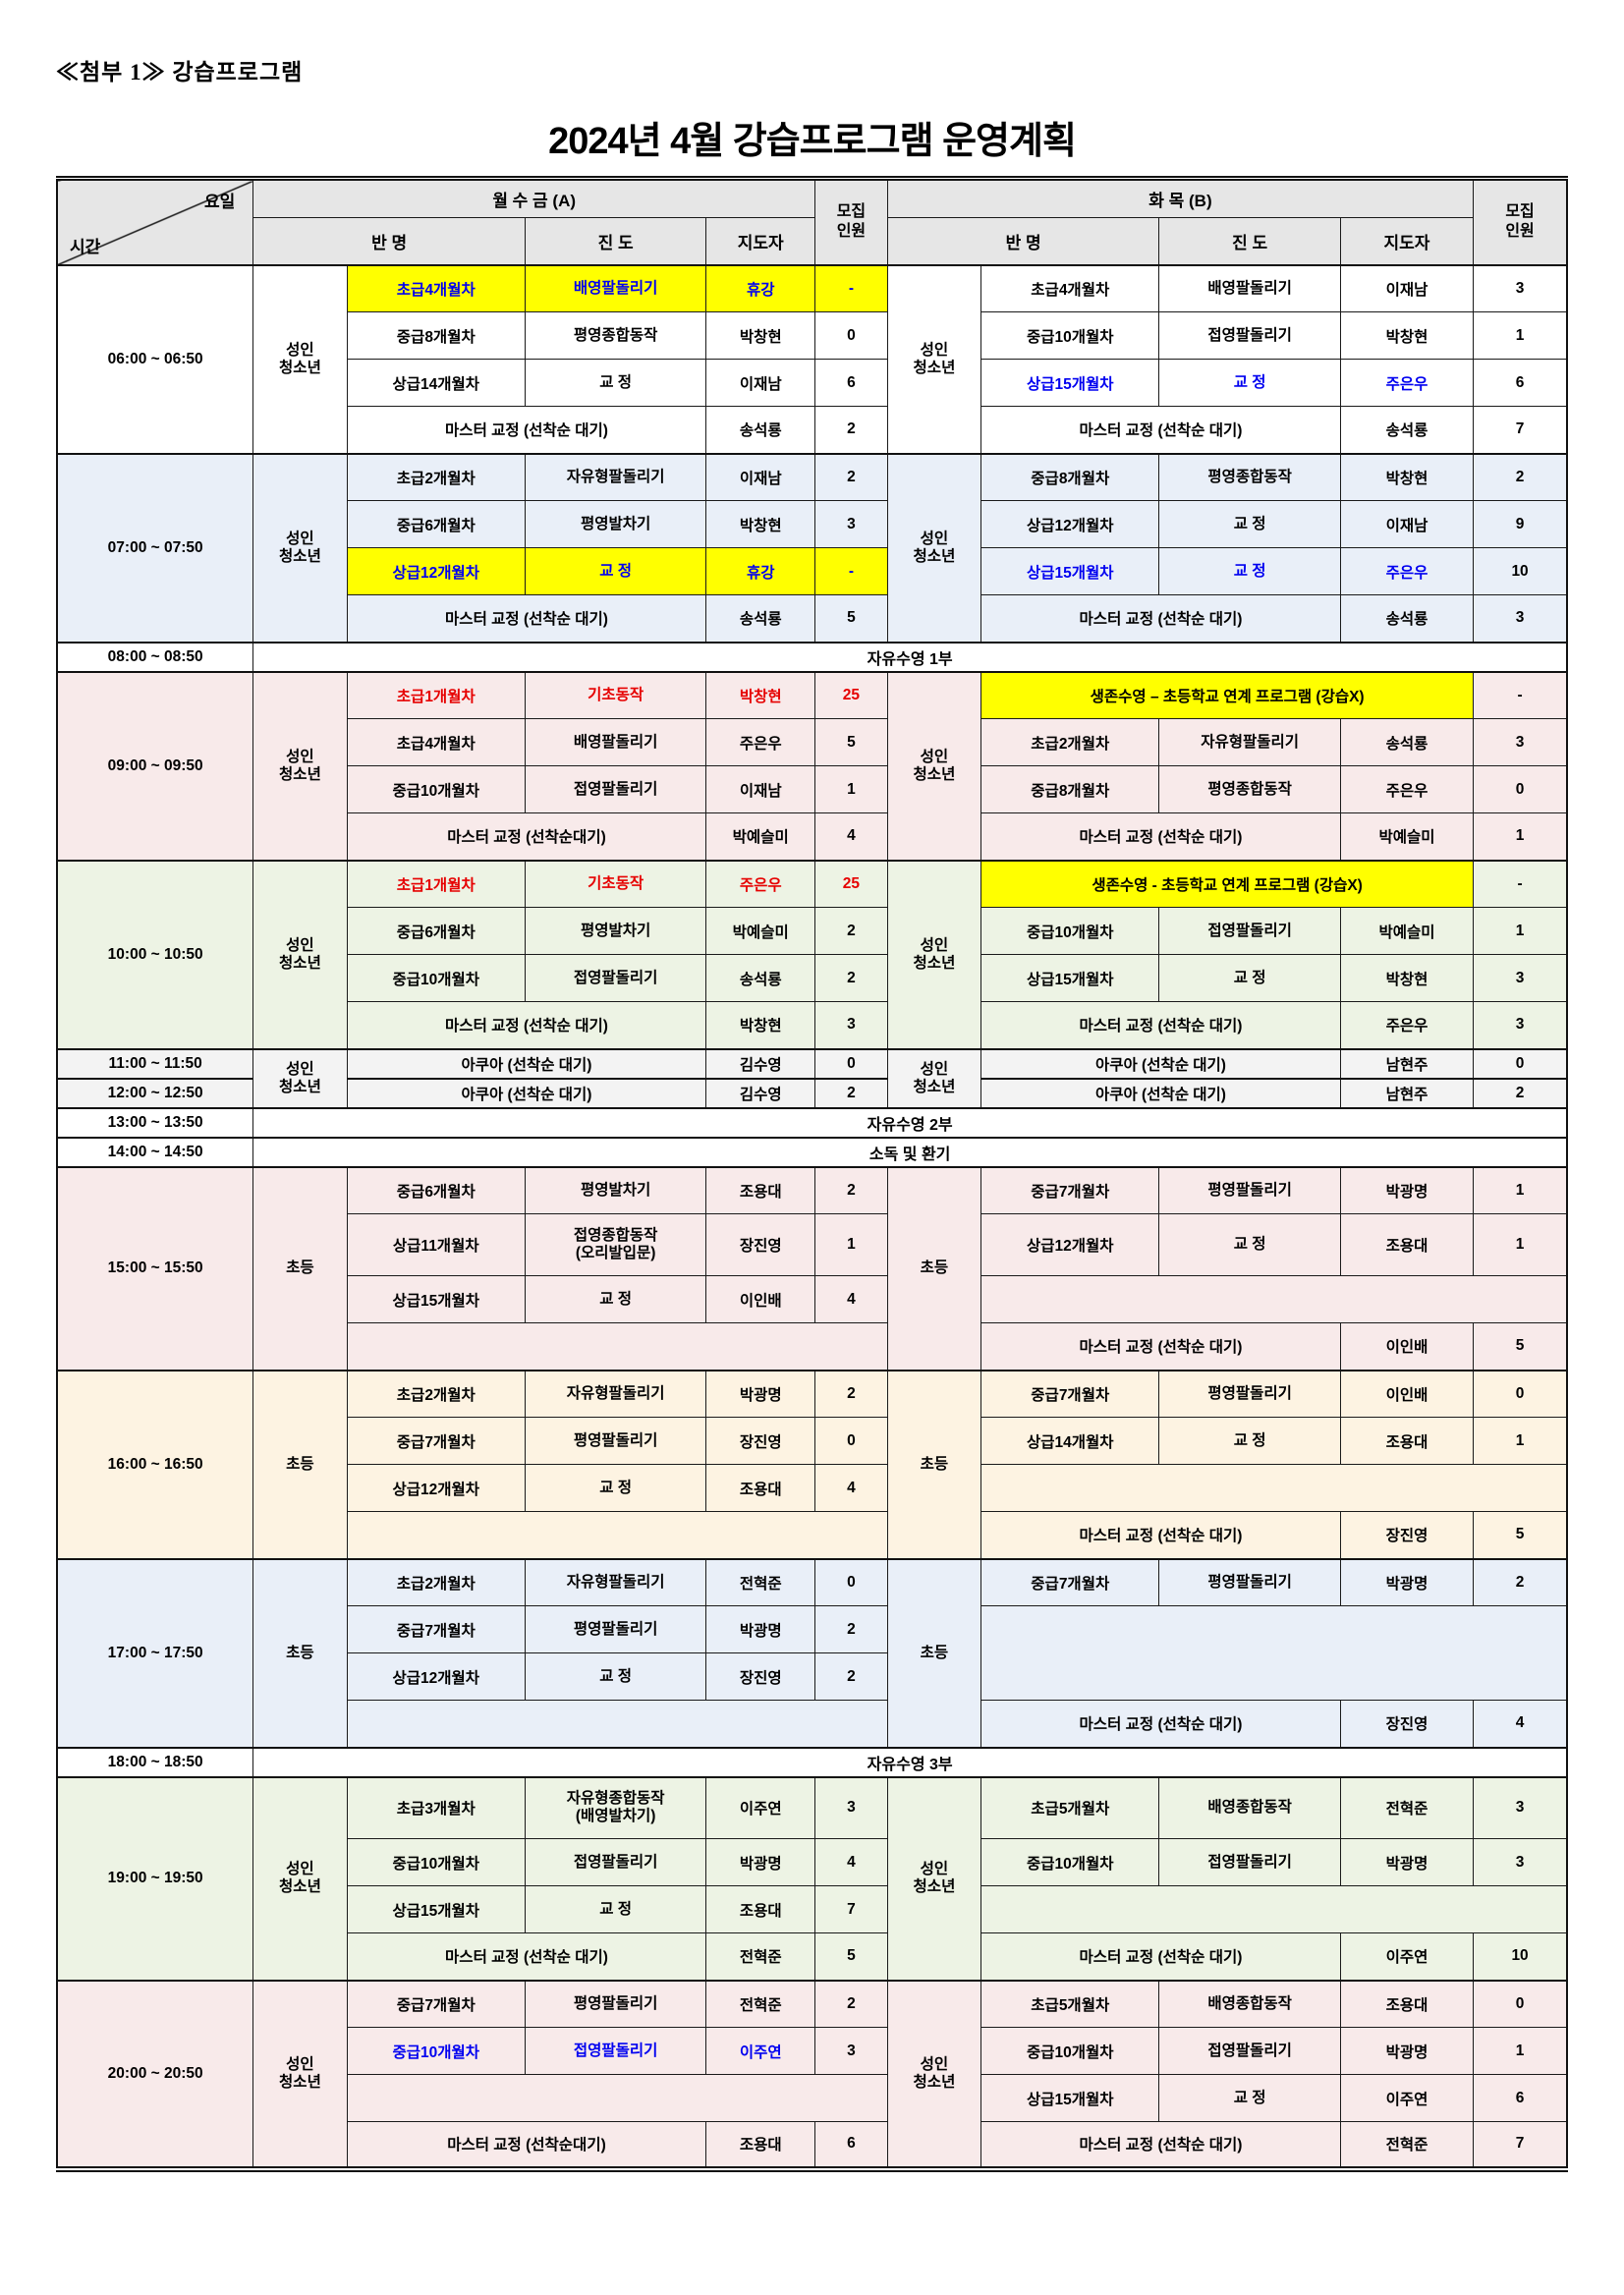 Image resolution: width=1624 pixels, height=2295 pixels. I want to click on progress-cell: 평영팔돌리기, so click(615, 2004).